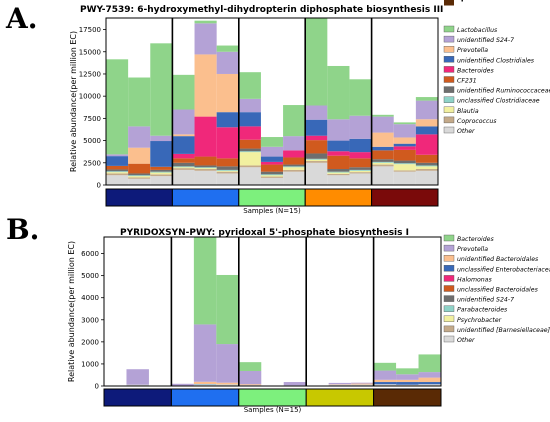  I want to click on chart-b-sample-legend-label: H, so click(460, 1).